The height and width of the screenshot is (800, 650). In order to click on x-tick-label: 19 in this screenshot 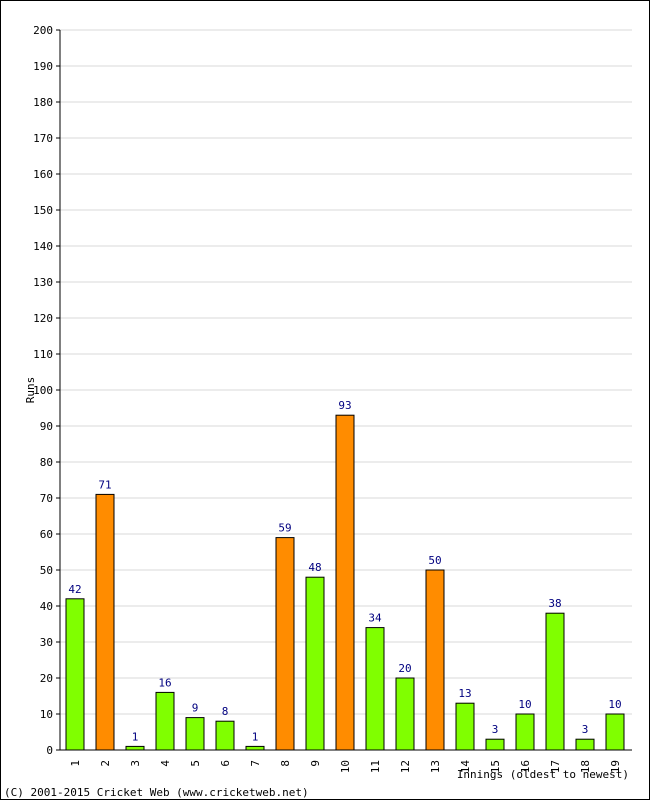, I will do `click(615, 766)`.